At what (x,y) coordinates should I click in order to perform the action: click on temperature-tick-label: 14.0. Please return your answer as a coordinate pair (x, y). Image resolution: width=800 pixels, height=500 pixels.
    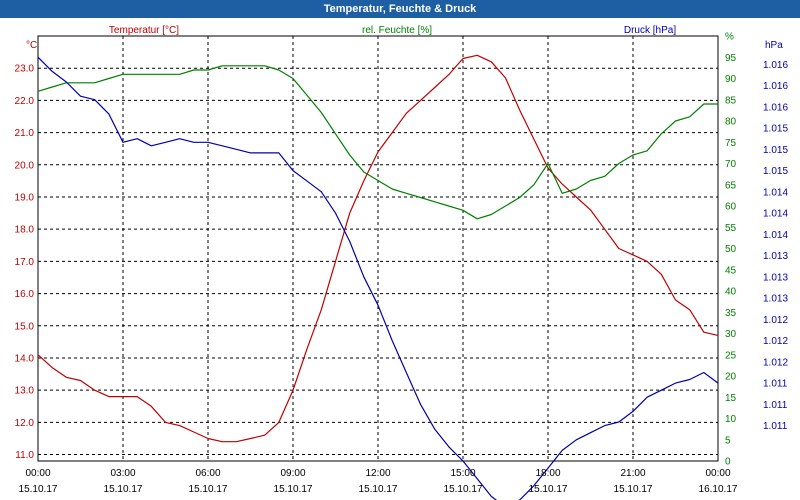
    Looking at the image, I should click on (25, 358).